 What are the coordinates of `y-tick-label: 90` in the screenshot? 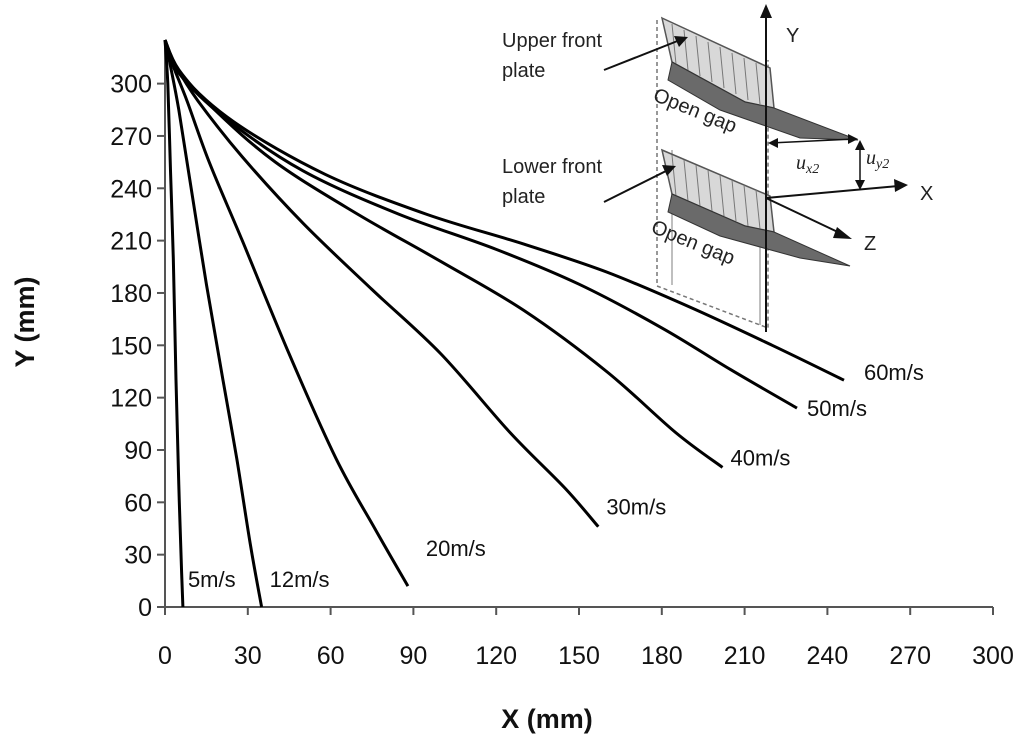 It's located at (138, 451).